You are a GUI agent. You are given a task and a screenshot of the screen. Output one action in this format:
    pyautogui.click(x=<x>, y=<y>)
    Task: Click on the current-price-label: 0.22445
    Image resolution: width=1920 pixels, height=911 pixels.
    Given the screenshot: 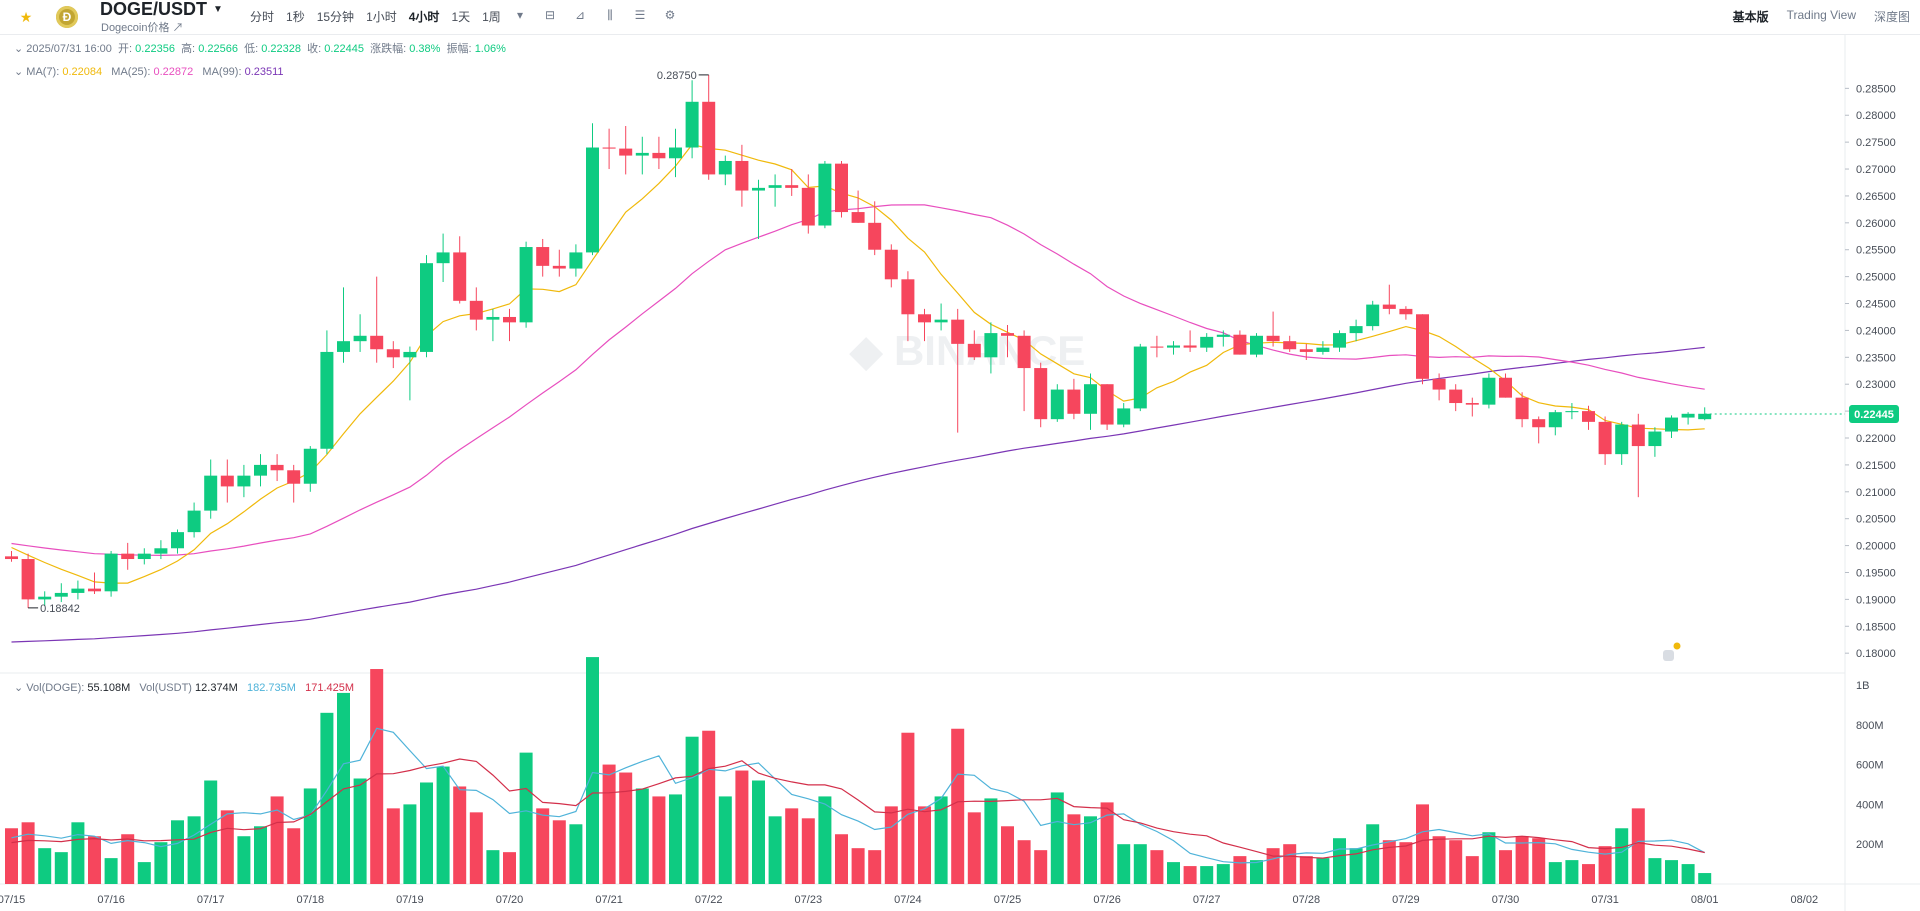 What is the action you would take?
    pyautogui.click(x=1874, y=415)
    